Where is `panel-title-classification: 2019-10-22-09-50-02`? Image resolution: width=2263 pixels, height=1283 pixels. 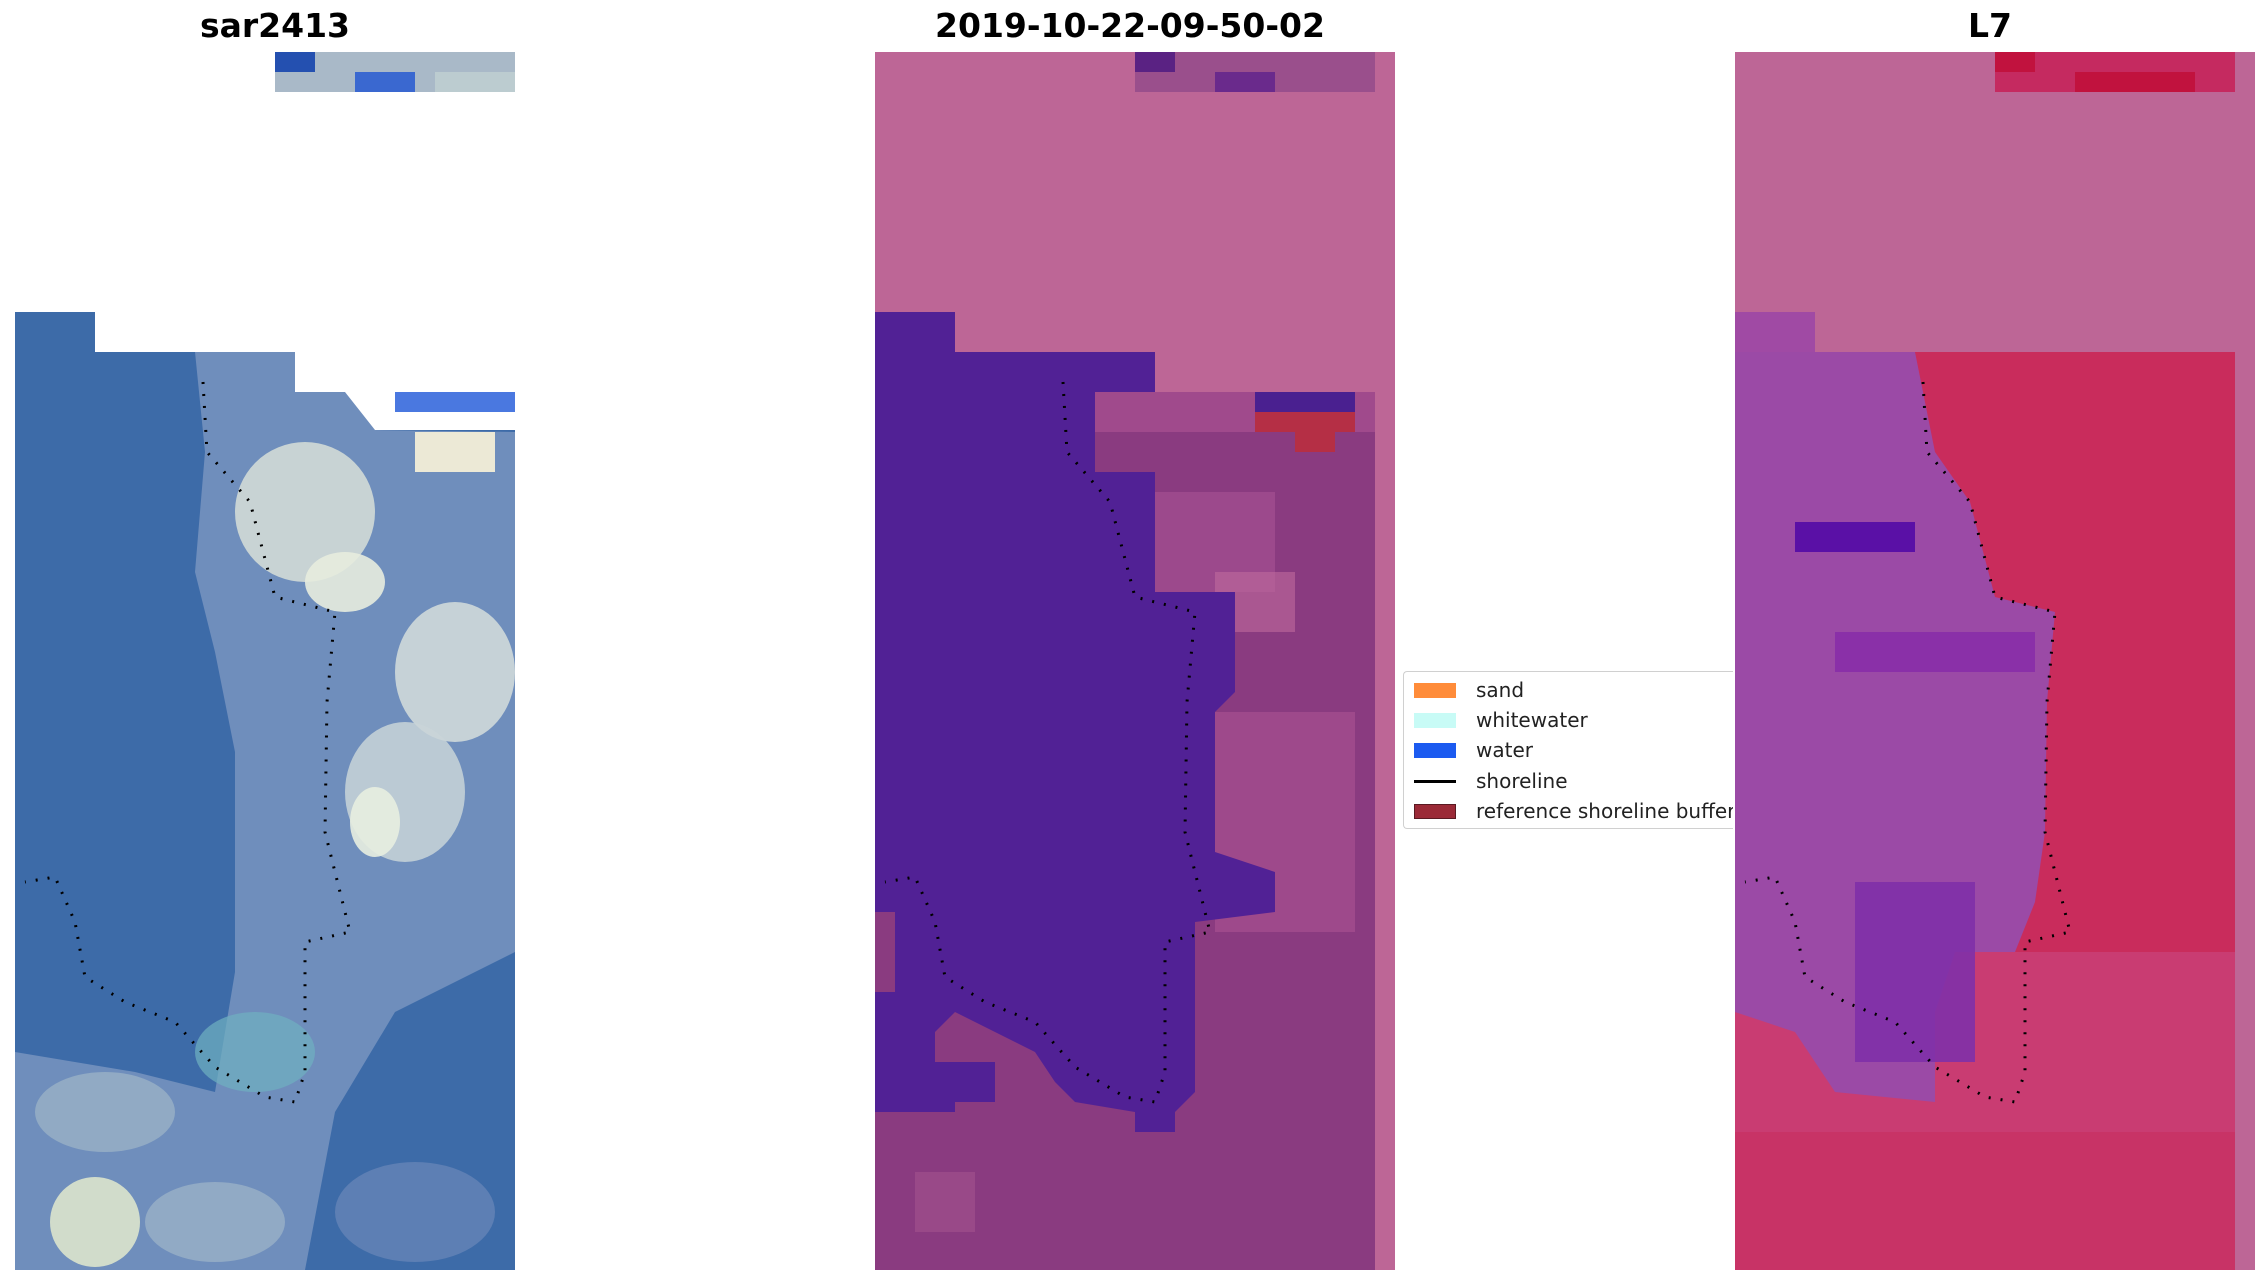 panel-title-classification: 2019-10-22-09-50-02 is located at coordinates (1130, 25).